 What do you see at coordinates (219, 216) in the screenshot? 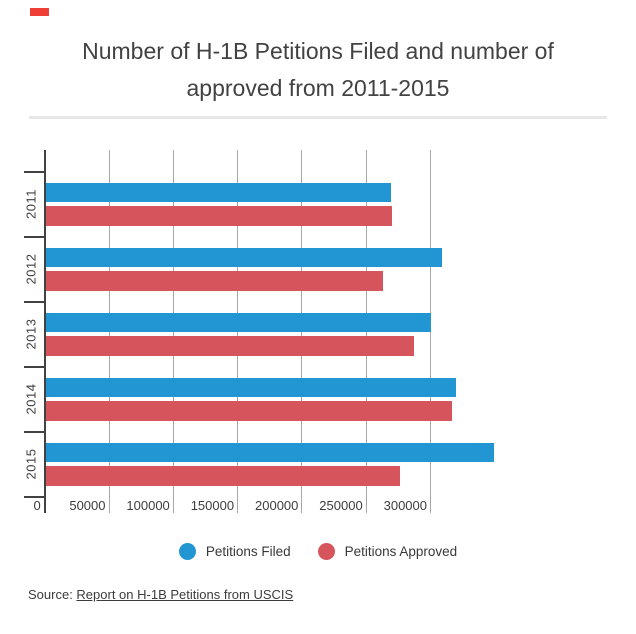
I see `bar-2011-approved` at bounding box center [219, 216].